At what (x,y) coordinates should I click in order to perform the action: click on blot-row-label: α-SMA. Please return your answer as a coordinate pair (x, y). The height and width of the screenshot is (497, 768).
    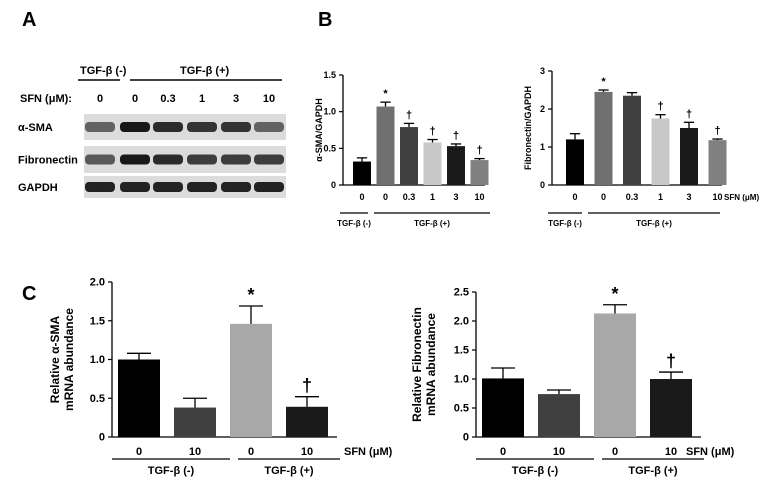
    Looking at the image, I should click on (35, 128).